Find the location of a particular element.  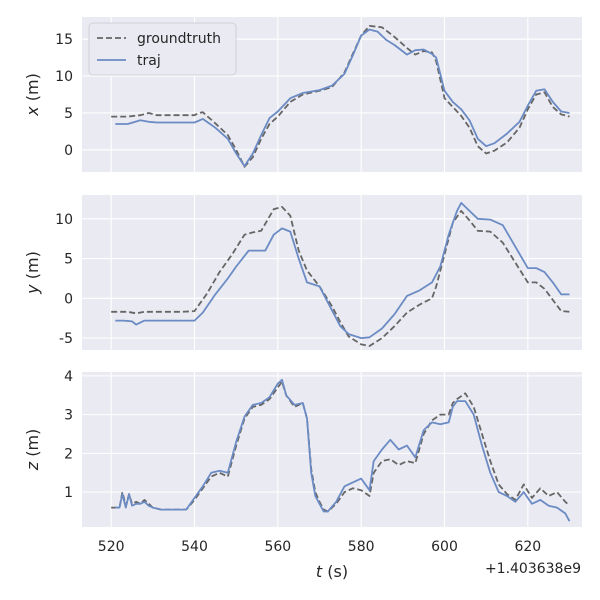

x-tick-label: 620 is located at coordinates (527, 547).